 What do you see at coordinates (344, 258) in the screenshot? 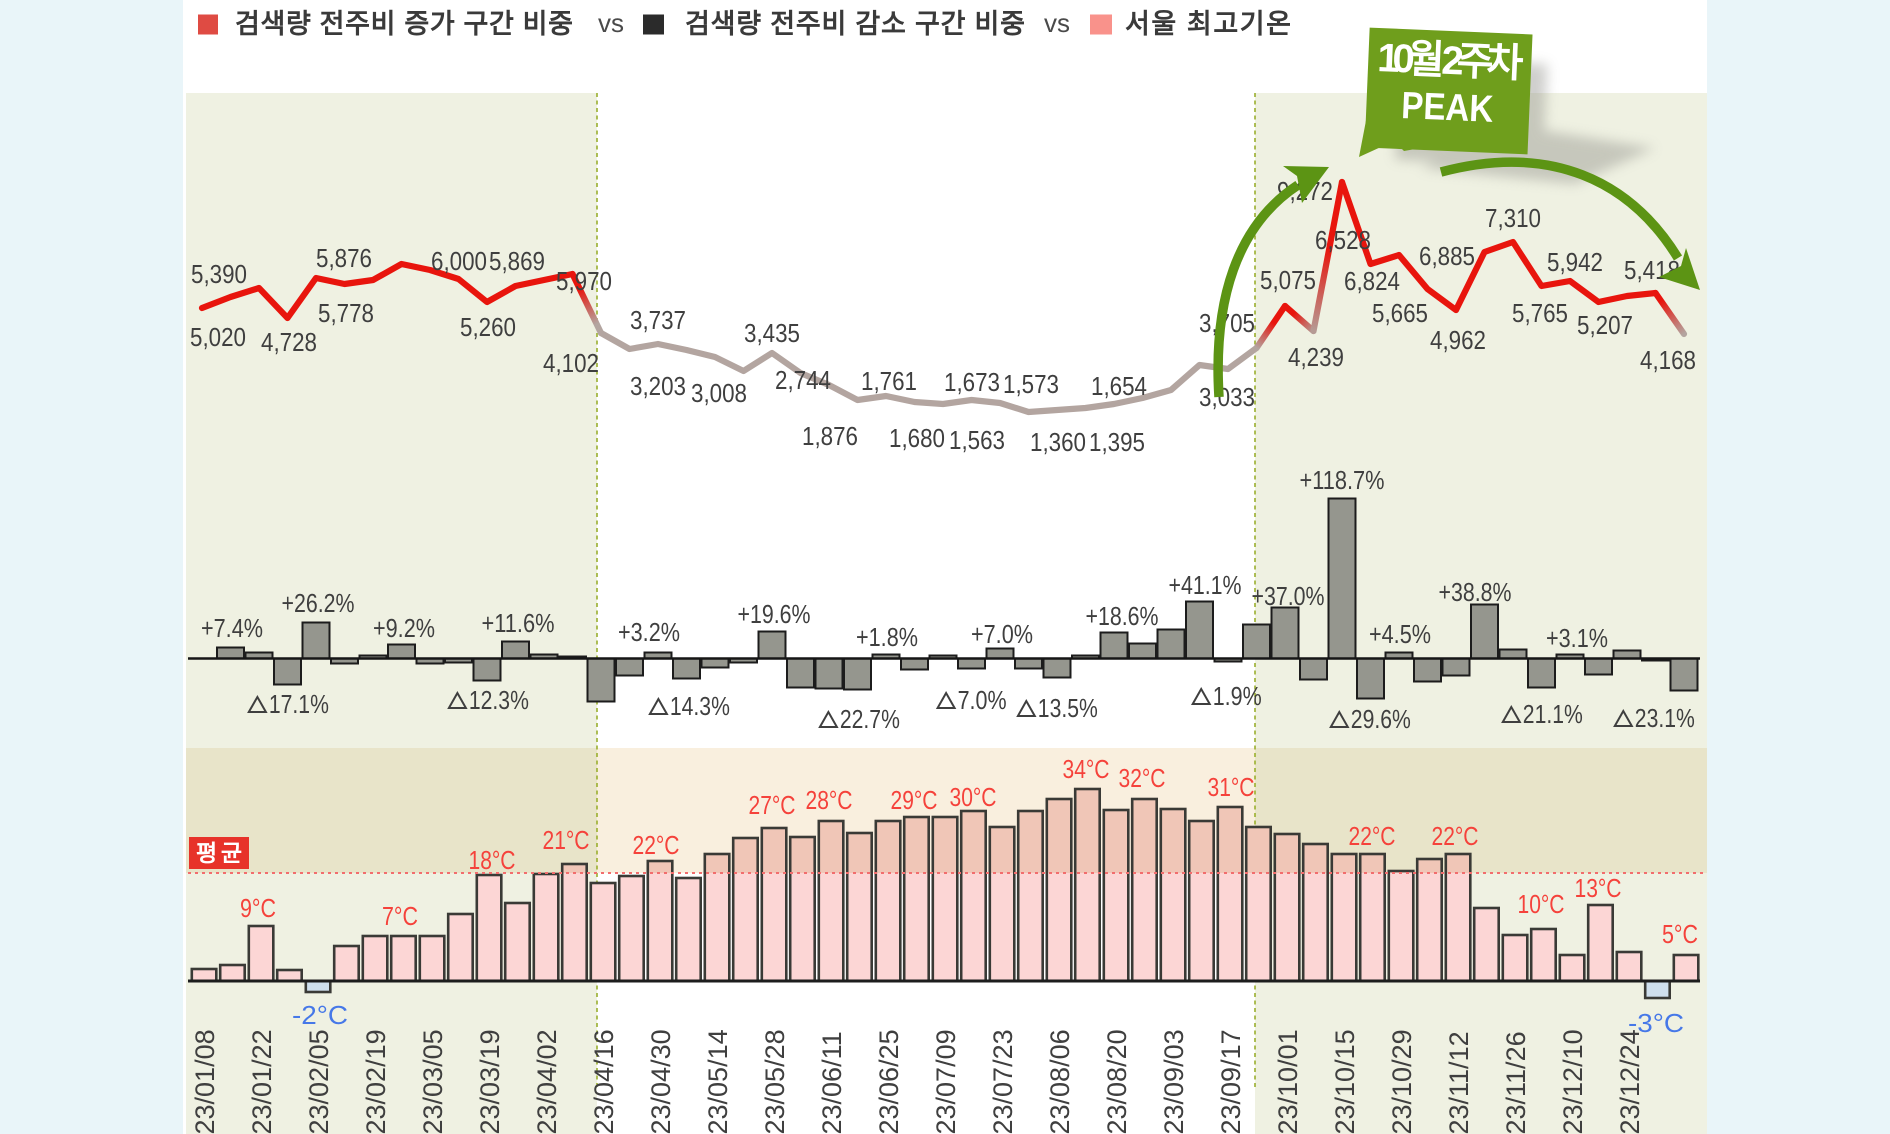
I see `svg-text: 5,876` at bounding box center [344, 258].